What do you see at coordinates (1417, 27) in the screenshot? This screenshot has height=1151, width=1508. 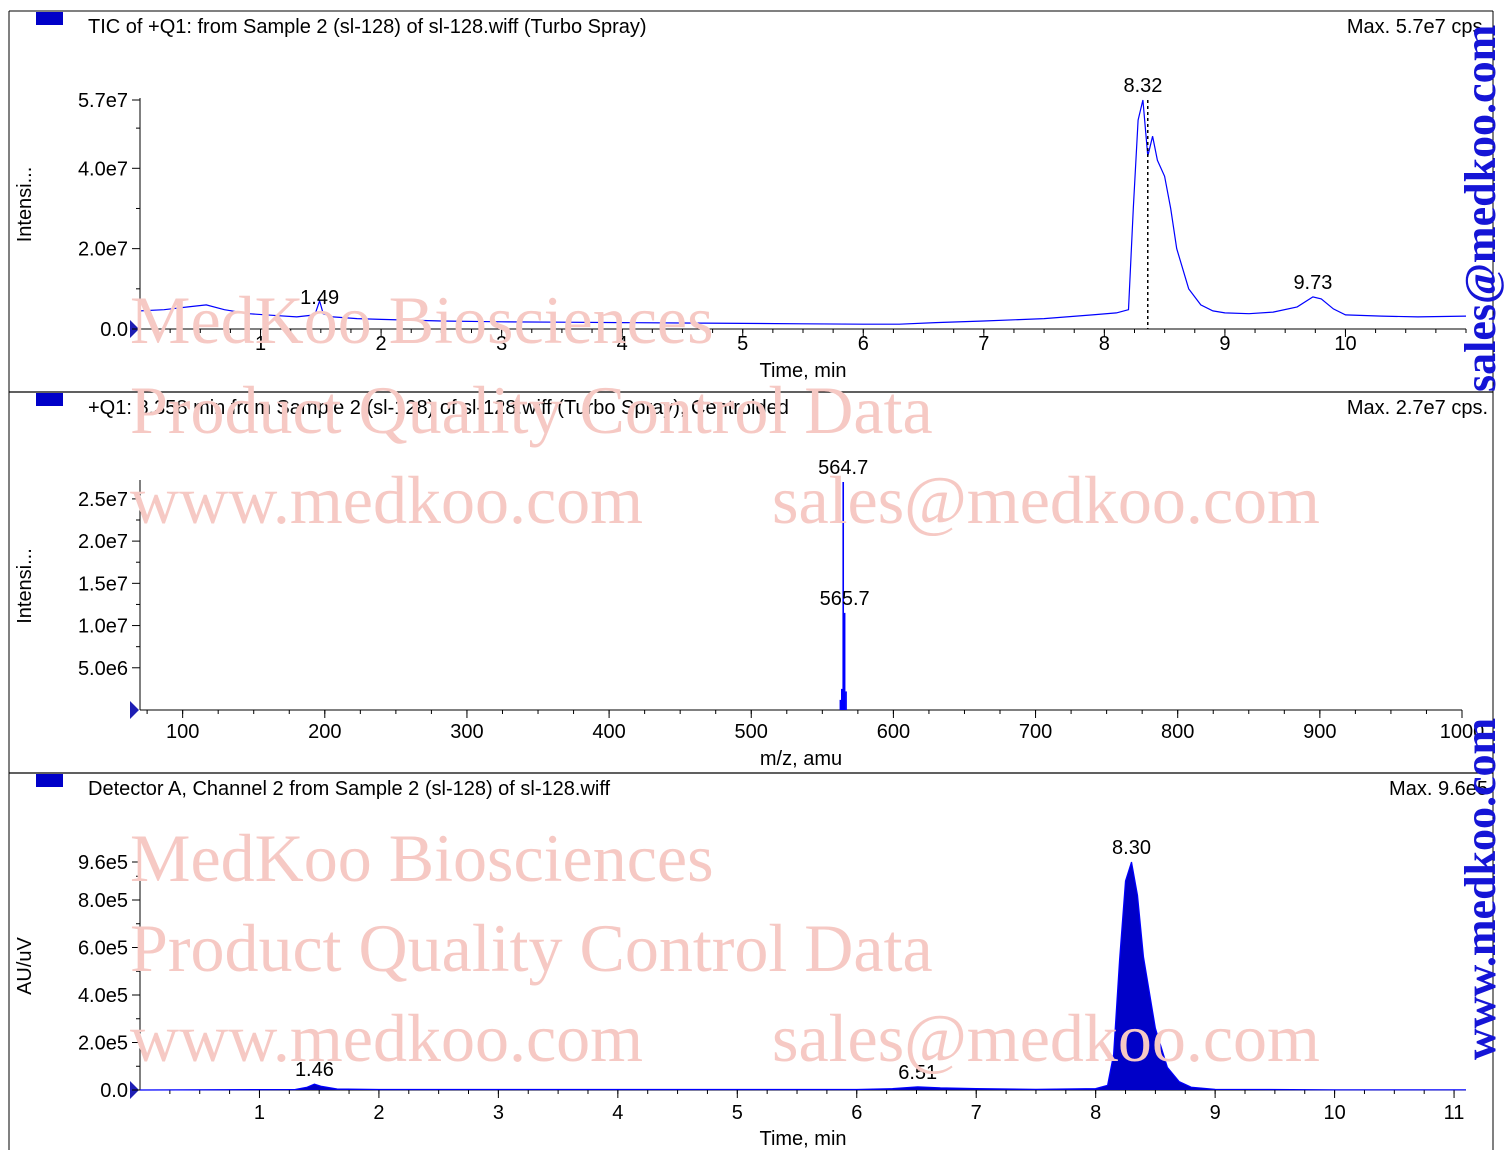 I see `panel-max-label: Max. 5.7e7 cps.` at bounding box center [1417, 27].